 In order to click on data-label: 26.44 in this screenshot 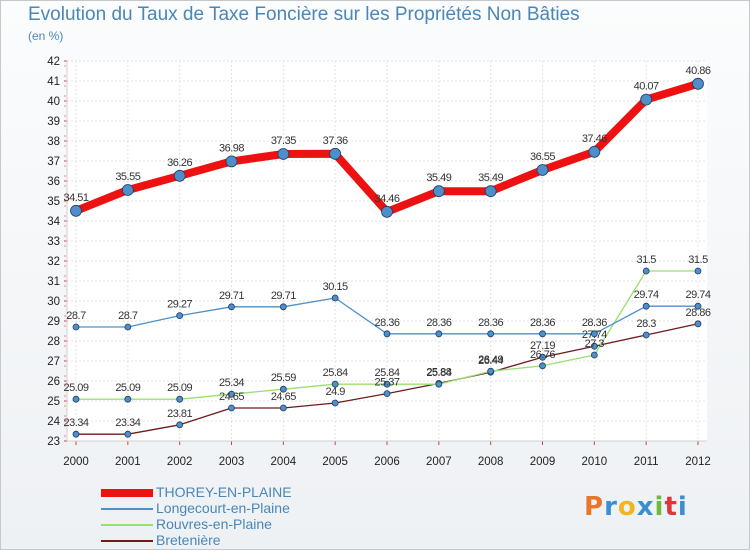, I will do `click(490, 361)`.